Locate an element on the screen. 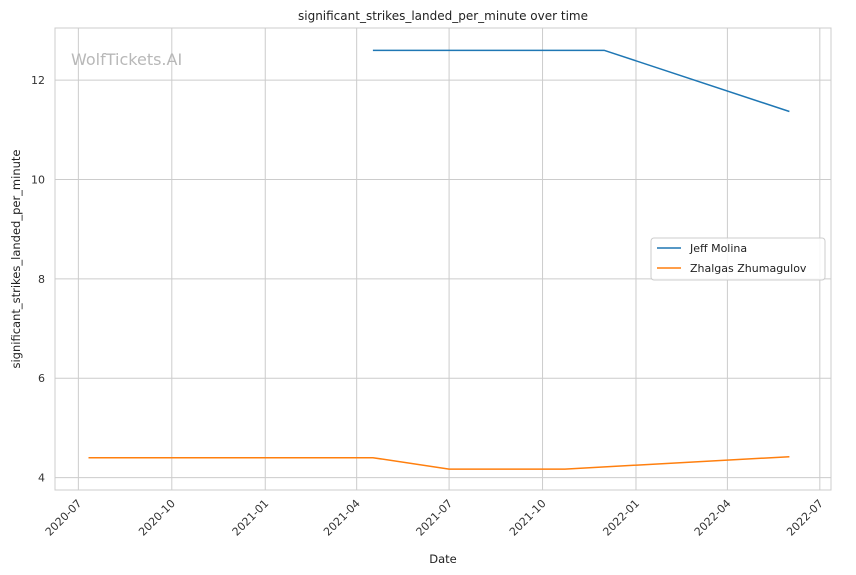 Image resolution: width=856 pixels, height=575 pixels. series-line-zhalgas-zhumagulov is located at coordinates (439, 462).